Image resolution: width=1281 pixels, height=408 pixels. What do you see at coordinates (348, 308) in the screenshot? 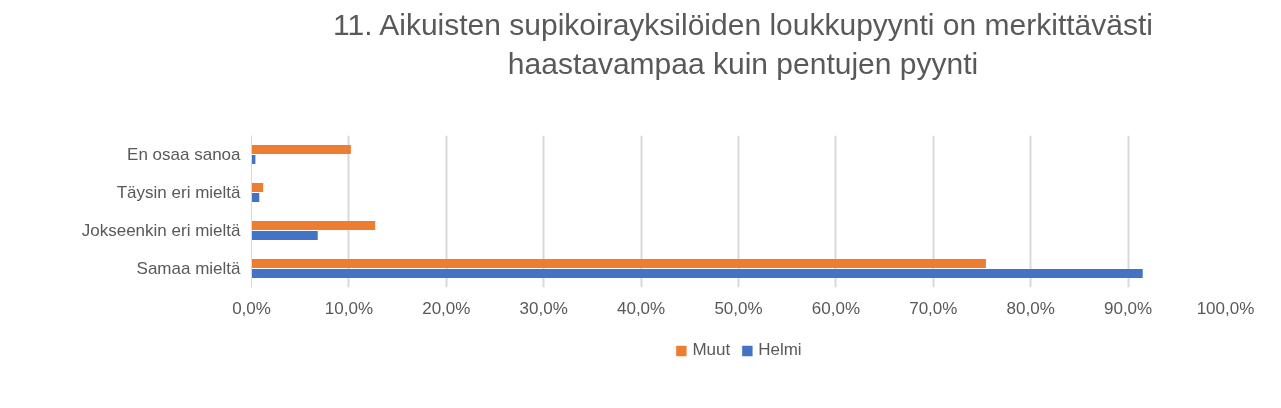
I see `x-tick-label: 10,0%` at bounding box center [348, 308].